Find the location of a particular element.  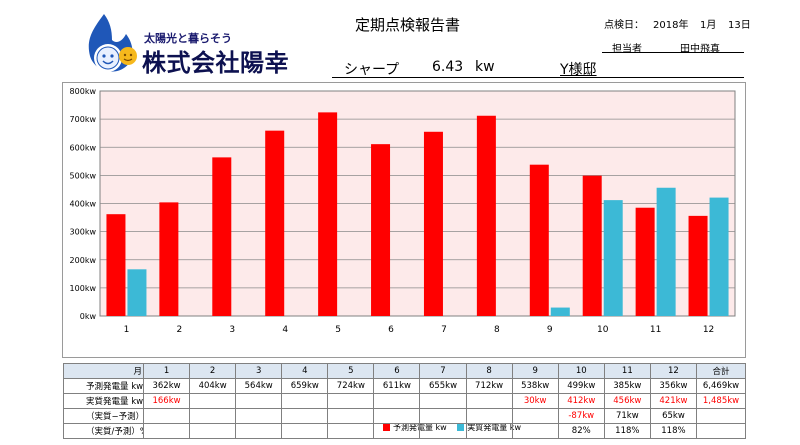

table-row: （実質/予測）% 82% 118% 118% is located at coordinates (404, 431).